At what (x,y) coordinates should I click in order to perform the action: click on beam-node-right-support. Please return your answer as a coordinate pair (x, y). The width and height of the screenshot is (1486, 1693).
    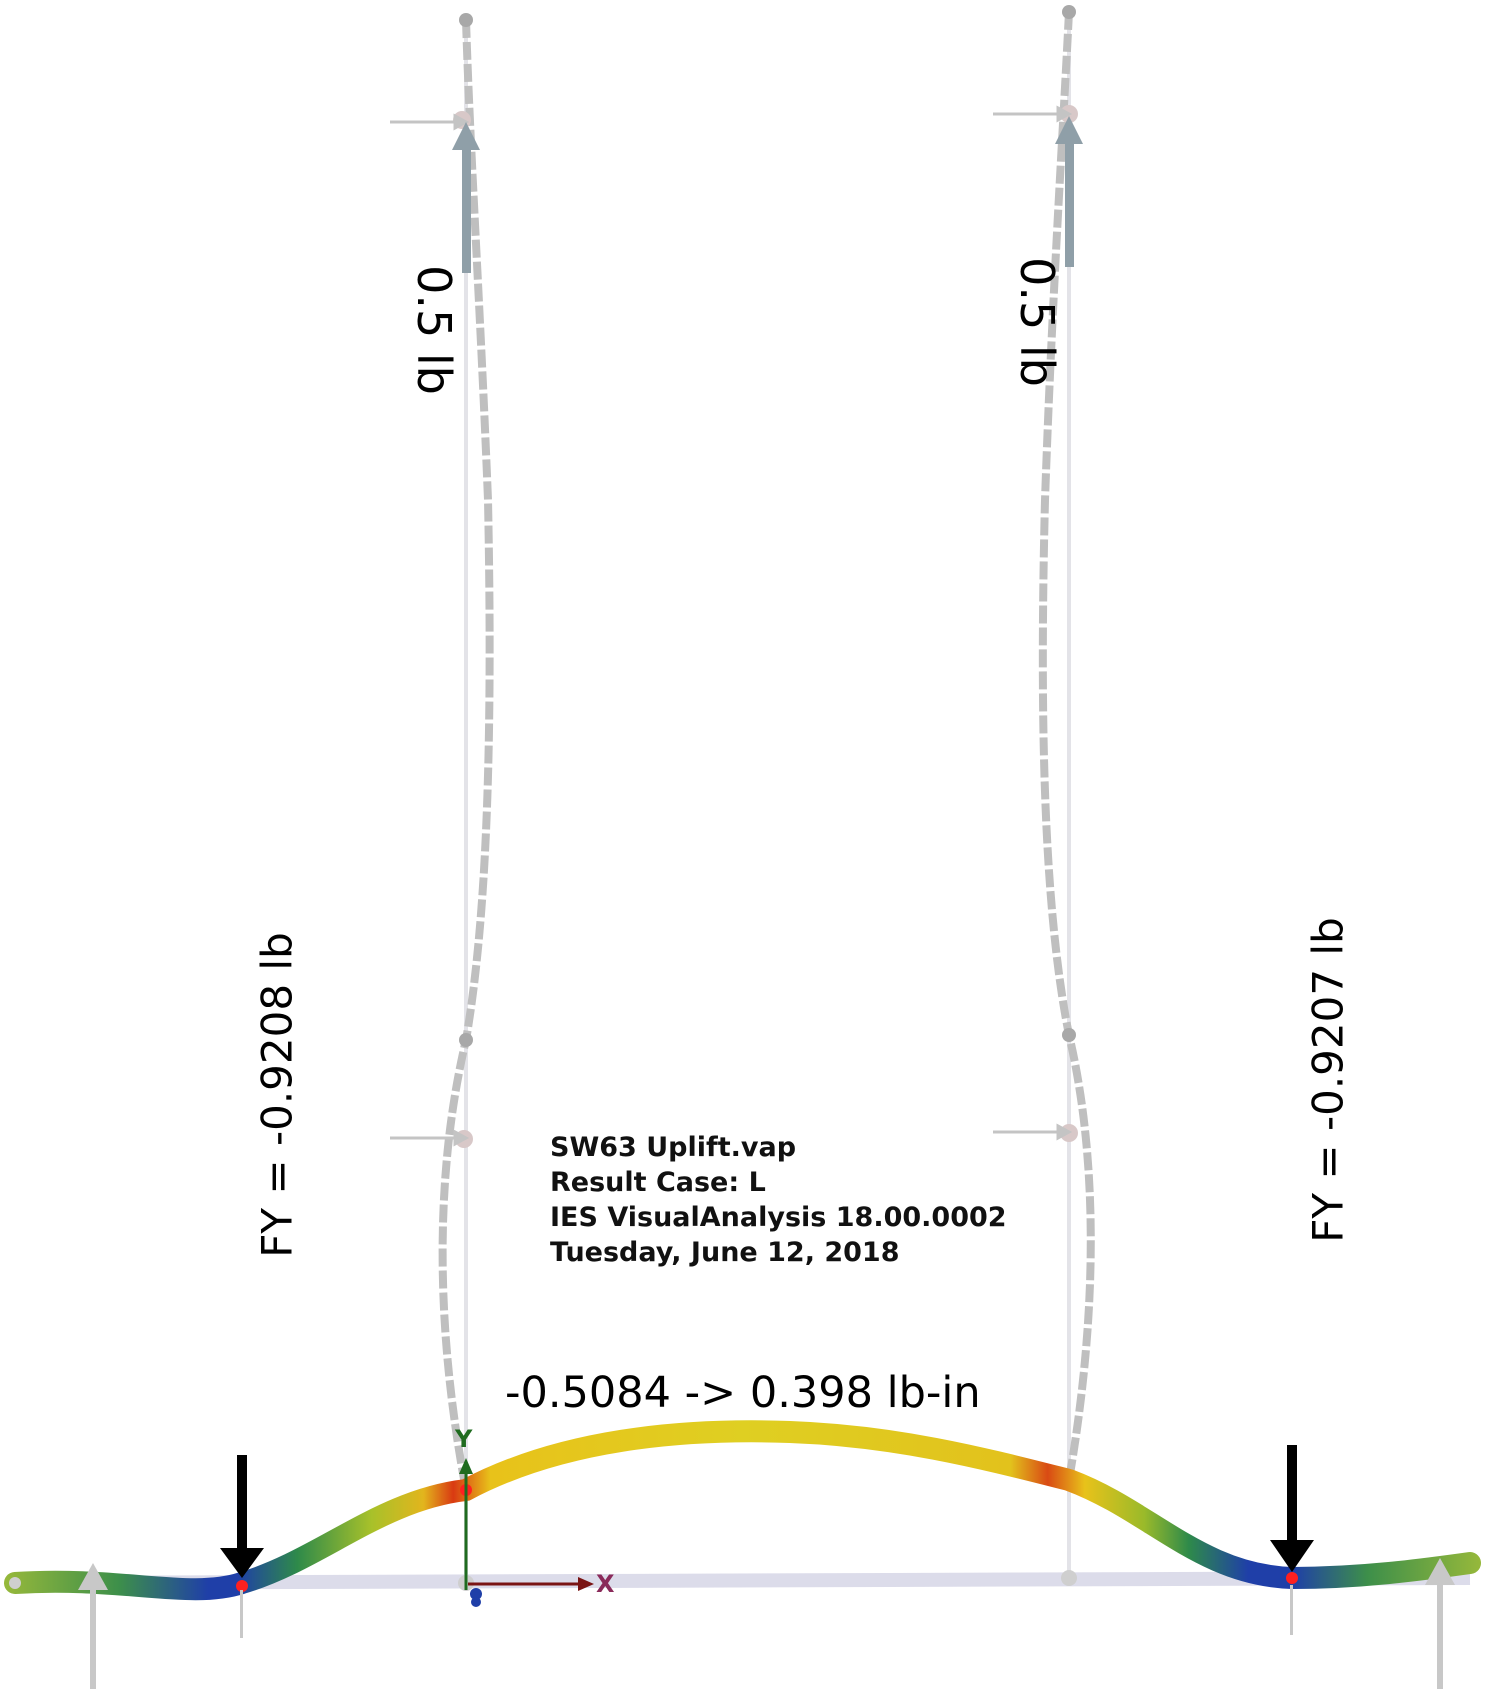
    Looking at the image, I should click on (1292, 1578).